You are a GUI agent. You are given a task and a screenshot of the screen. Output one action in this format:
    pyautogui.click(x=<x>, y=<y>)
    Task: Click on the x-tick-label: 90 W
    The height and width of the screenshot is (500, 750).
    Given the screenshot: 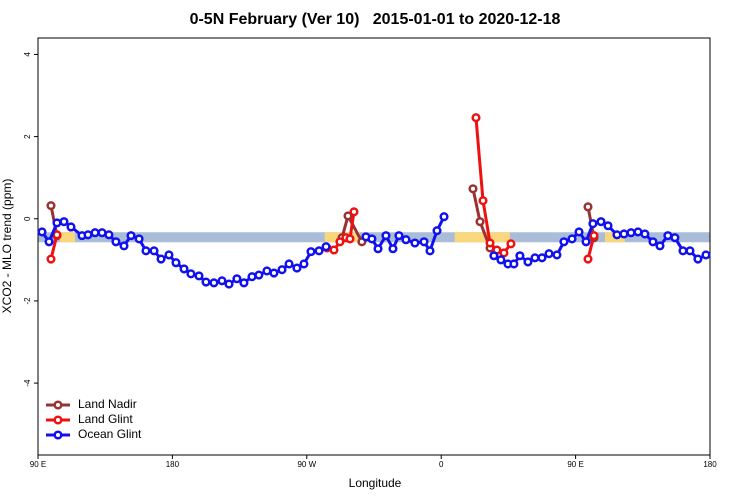 What is the action you would take?
    pyautogui.click(x=306, y=464)
    